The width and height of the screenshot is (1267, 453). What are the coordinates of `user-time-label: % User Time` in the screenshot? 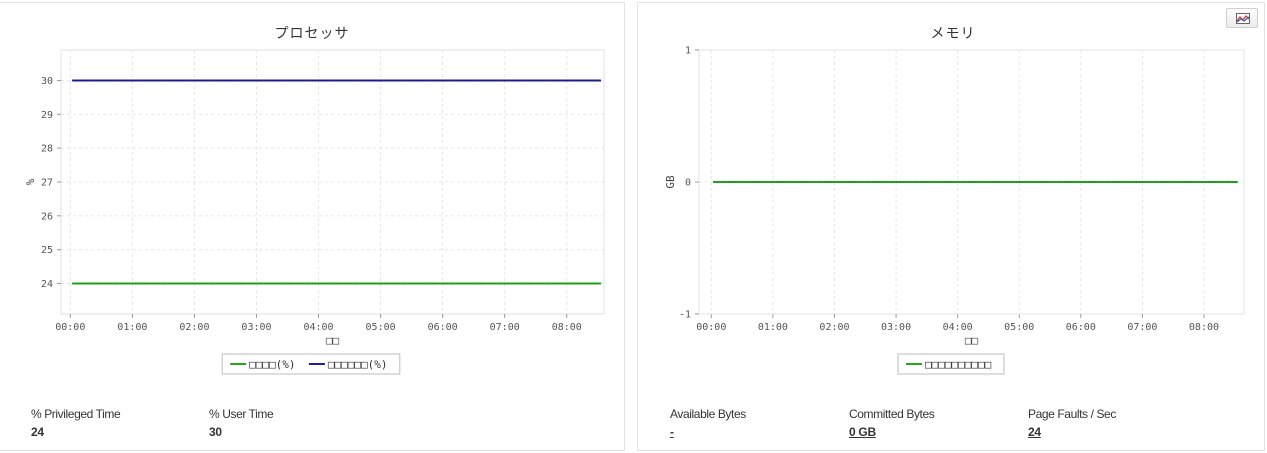 It's located at (241, 414).